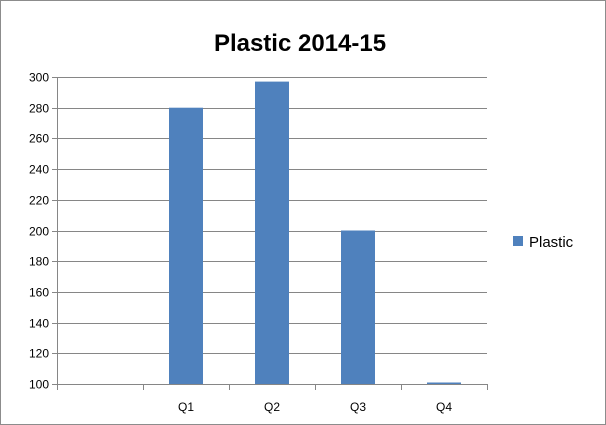 This screenshot has height=425, width=606. What do you see at coordinates (272, 407) in the screenshot?
I see `x-tick-label: Q2` at bounding box center [272, 407].